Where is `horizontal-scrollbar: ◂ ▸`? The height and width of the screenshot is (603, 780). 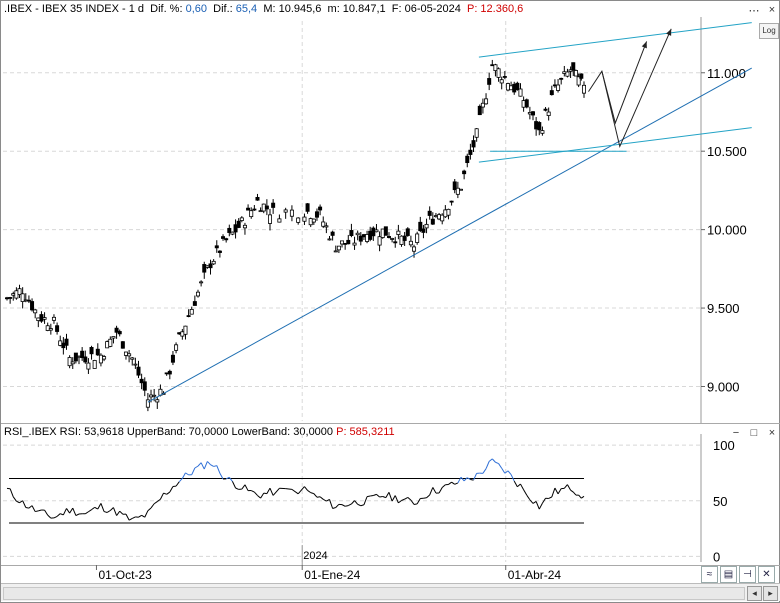
horizontal-scrollbar: ◂ ▸ is located at coordinates (390, 592).